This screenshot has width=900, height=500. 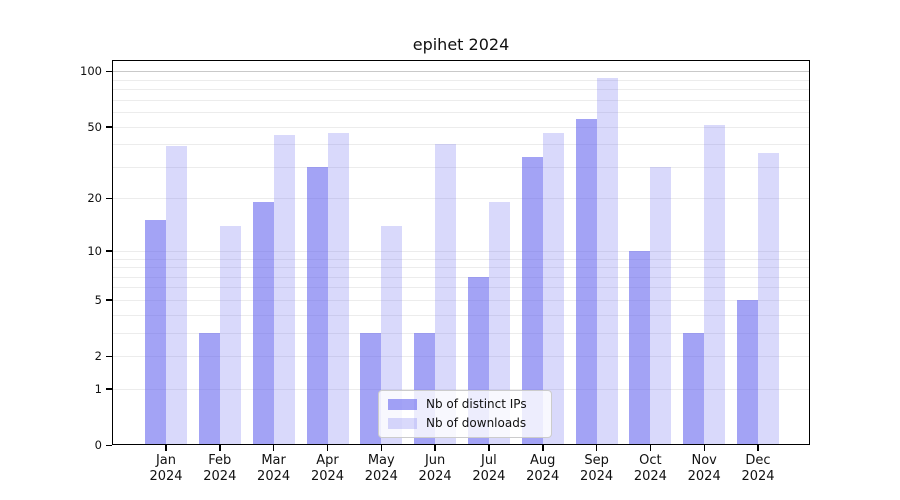 I want to click on y-tick-label-10: 10, so click(x=94, y=250).